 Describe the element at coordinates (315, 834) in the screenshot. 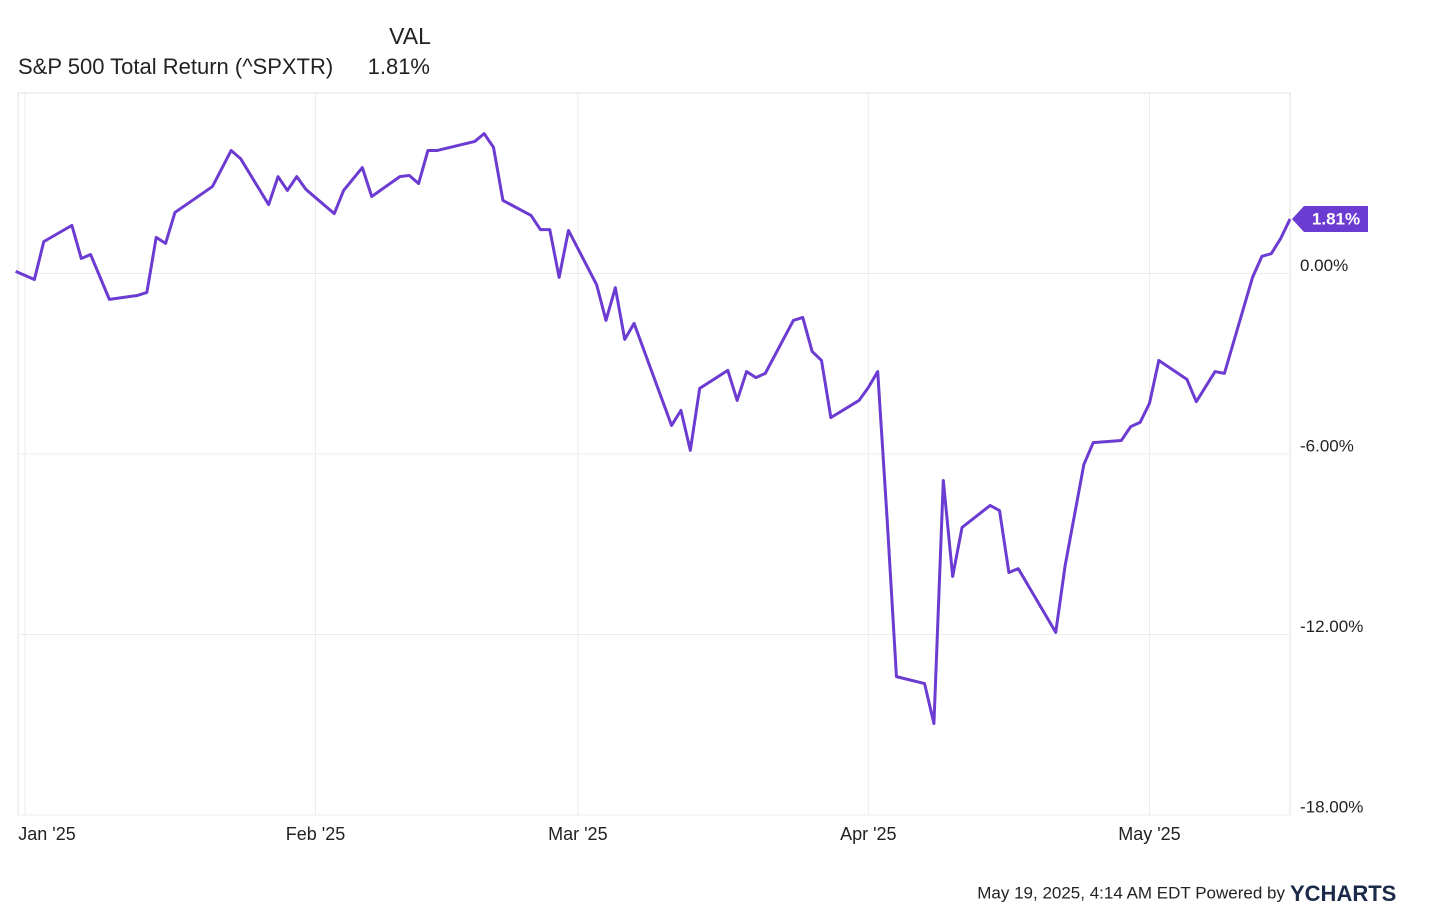

I see `x-tick-label: Feb '25` at that location.